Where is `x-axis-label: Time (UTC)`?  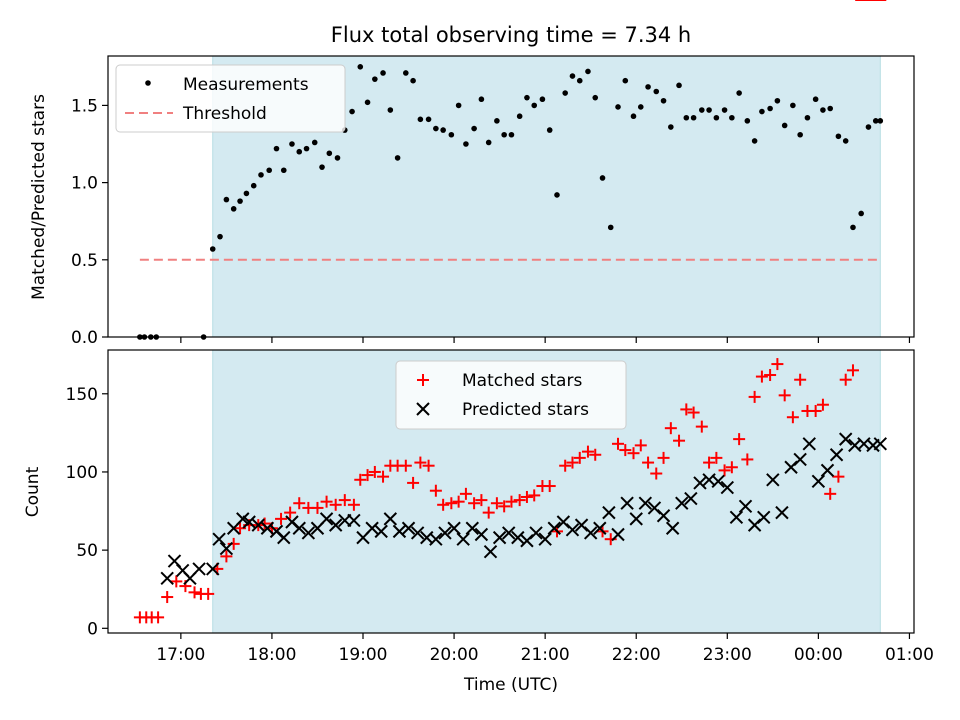 x-axis-label: Time (UTC) is located at coordinates (510, 685).